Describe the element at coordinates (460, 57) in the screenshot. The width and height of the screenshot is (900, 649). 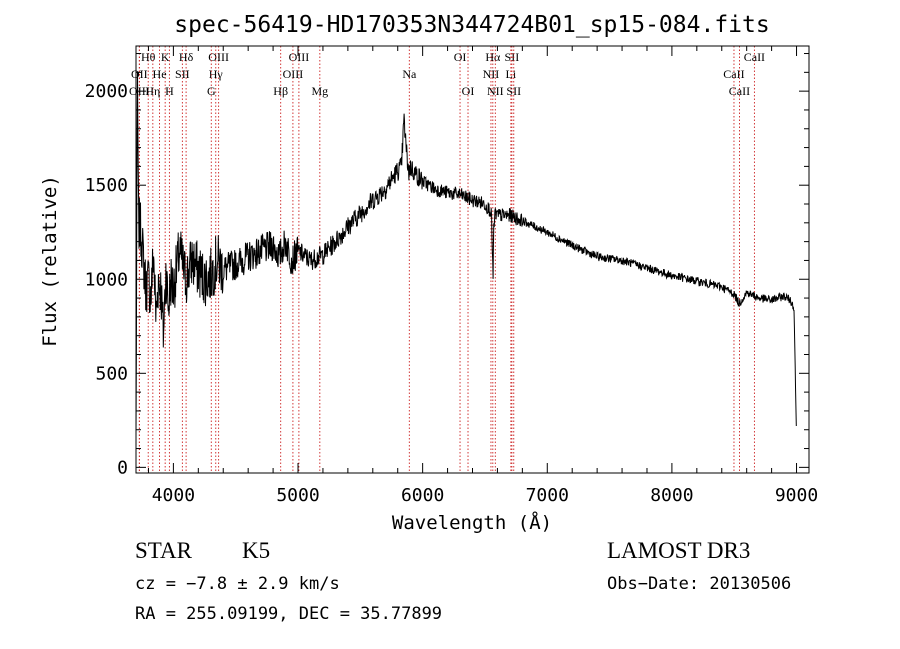
I see `spectral-line-label-5: OI` at that location.